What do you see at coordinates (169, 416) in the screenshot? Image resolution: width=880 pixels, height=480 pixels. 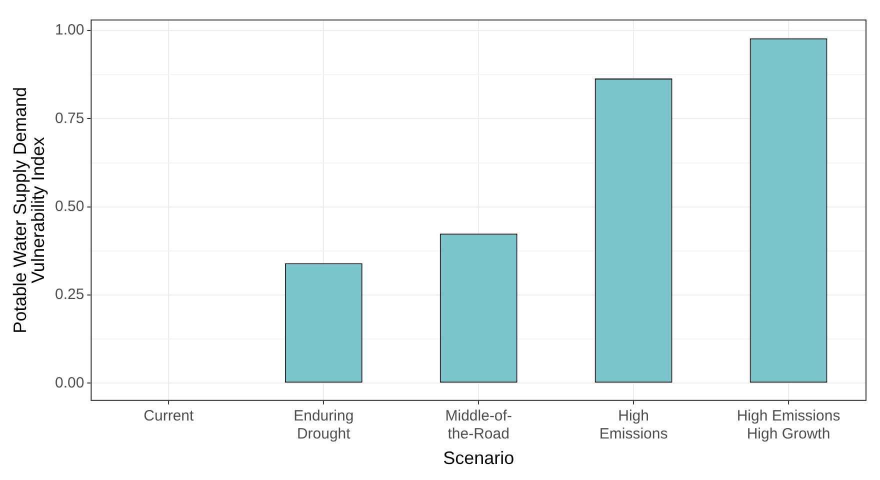 I see `x-tick-label: Current` at bounding box center [169, 416].